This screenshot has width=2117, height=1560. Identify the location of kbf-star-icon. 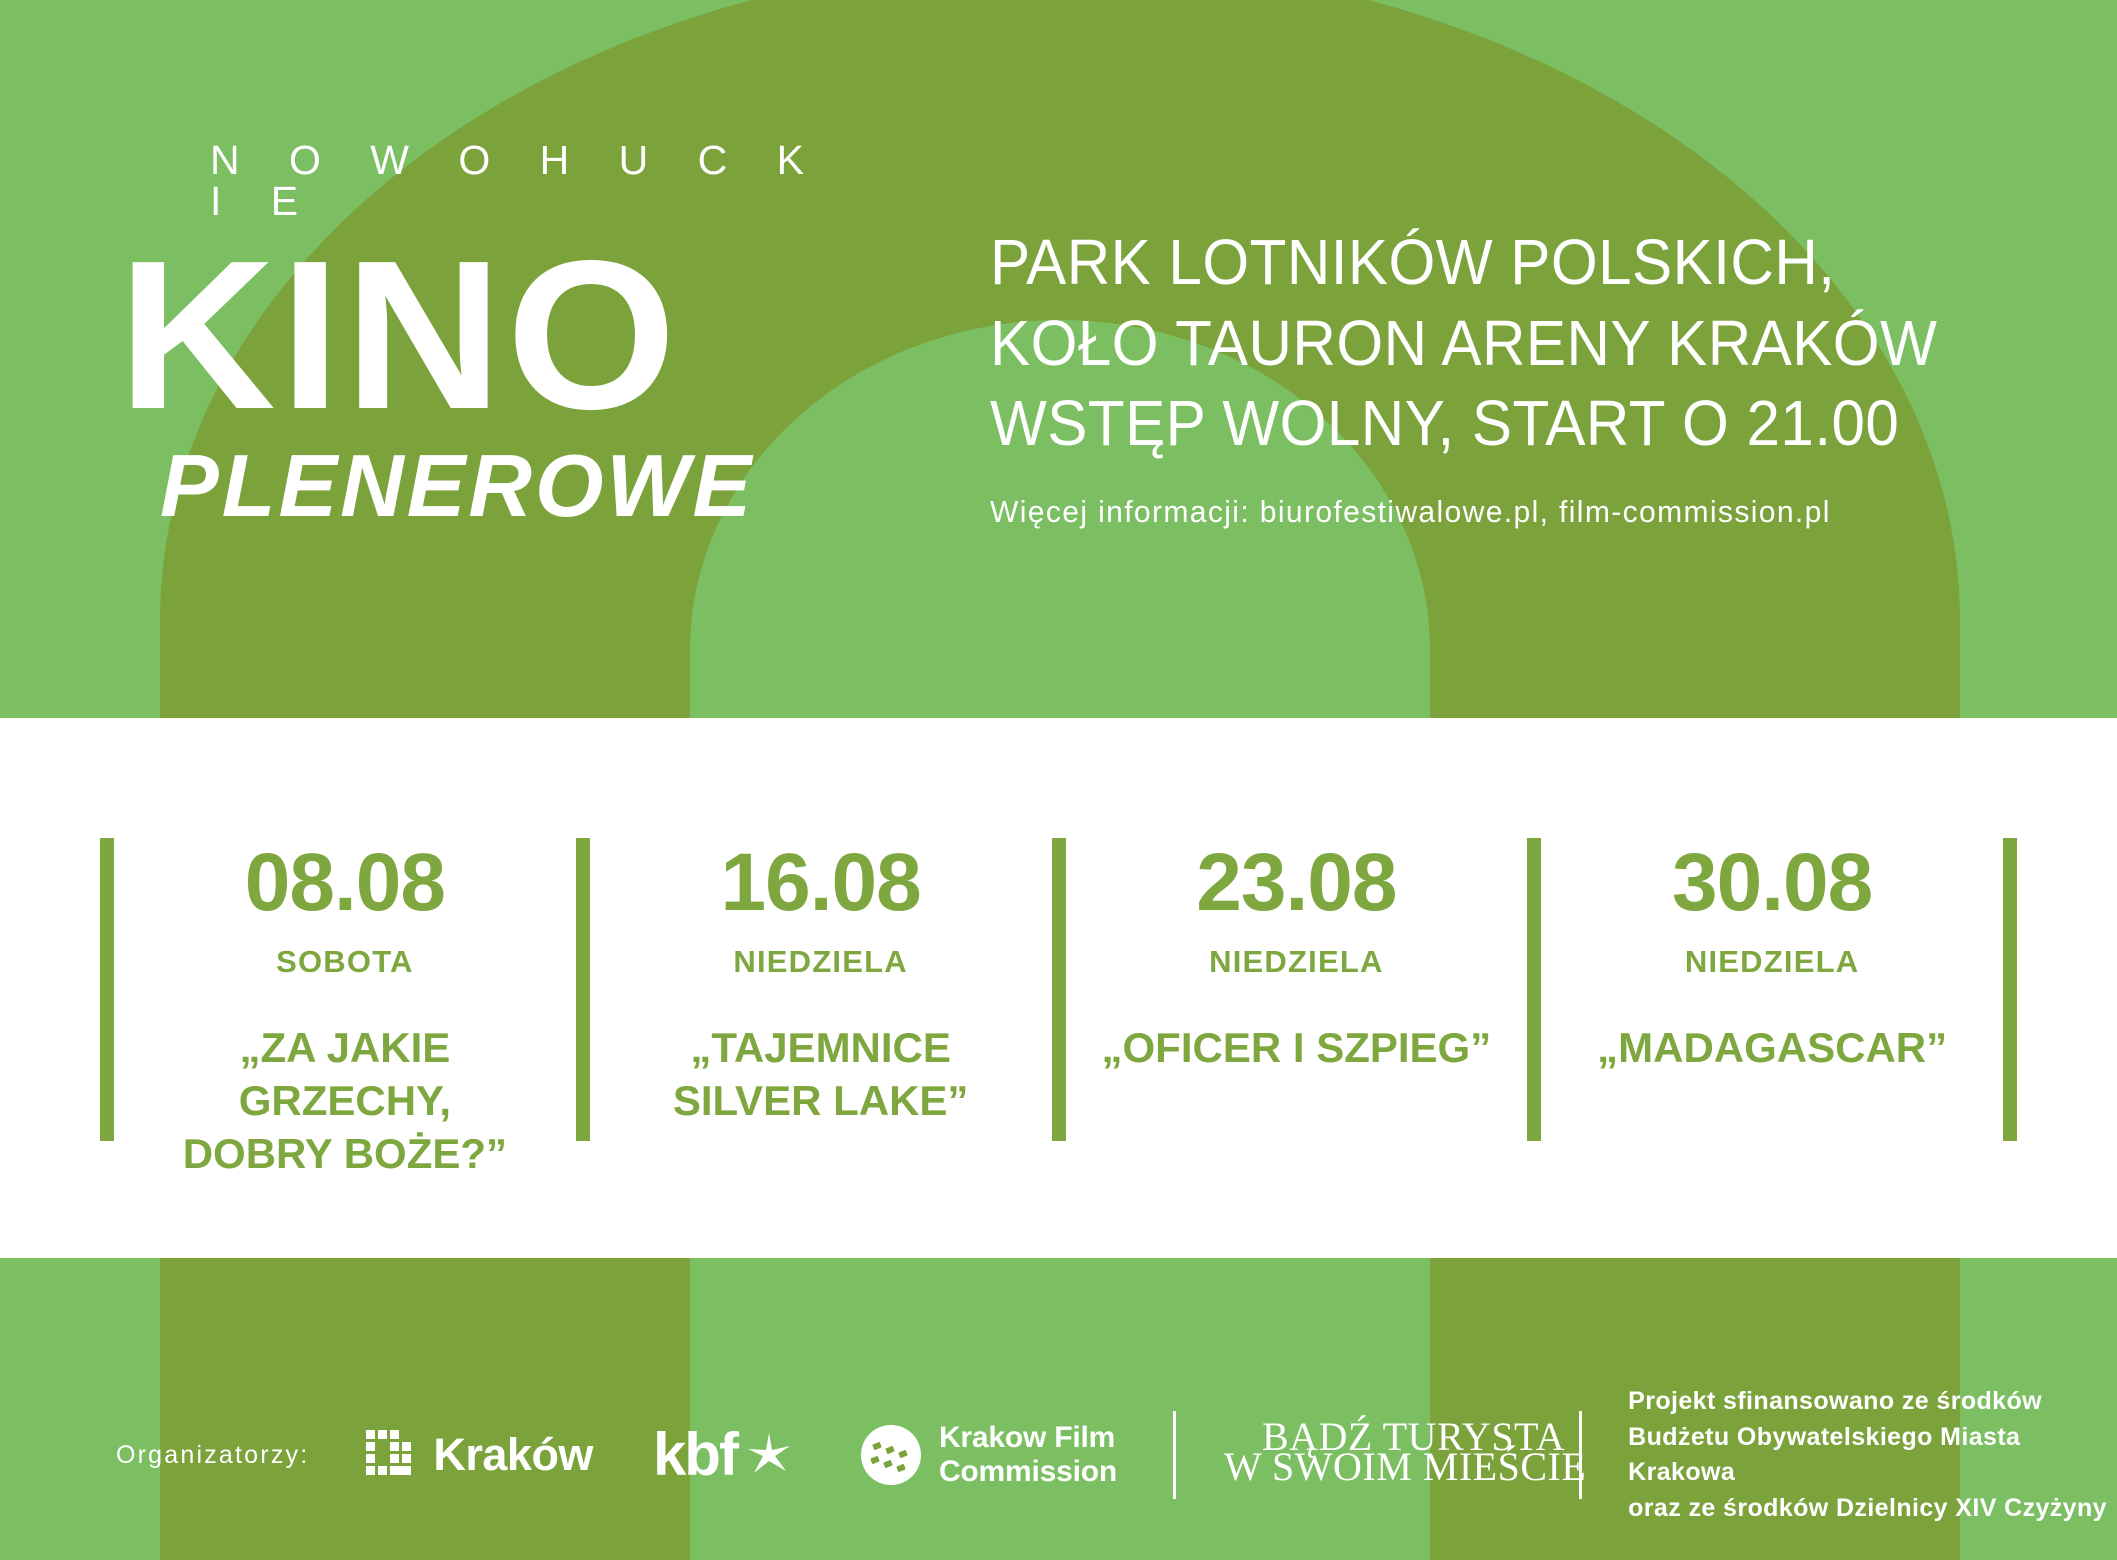
(768, 1453).